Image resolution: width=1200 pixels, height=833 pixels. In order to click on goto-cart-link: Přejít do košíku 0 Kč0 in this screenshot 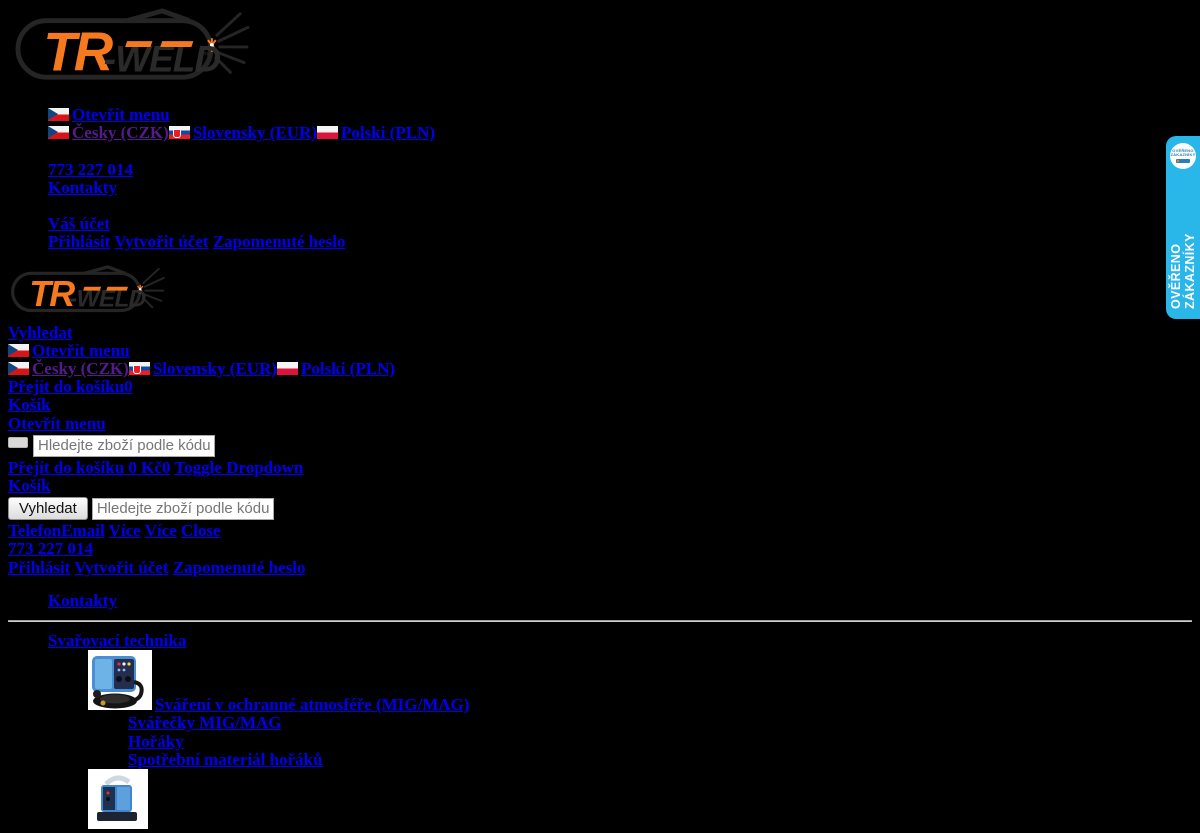, I will do `click(89, 467)`.